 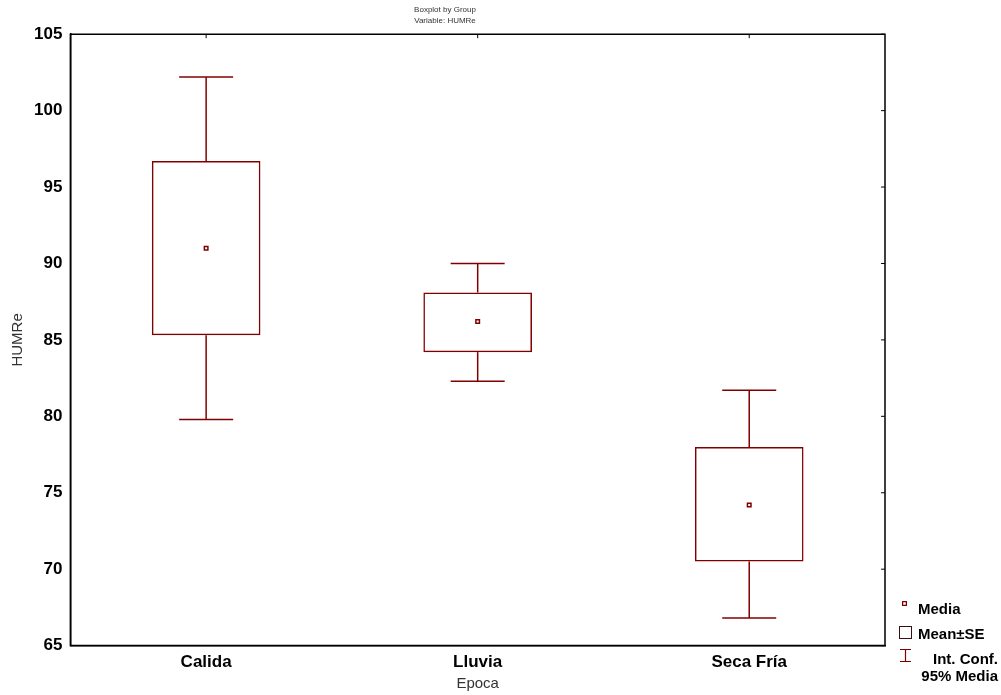 What do you see at coordinates (478, 683) in the screenshot?
I see `x-axis-title: Epoca` at bounding box center [478, 683].